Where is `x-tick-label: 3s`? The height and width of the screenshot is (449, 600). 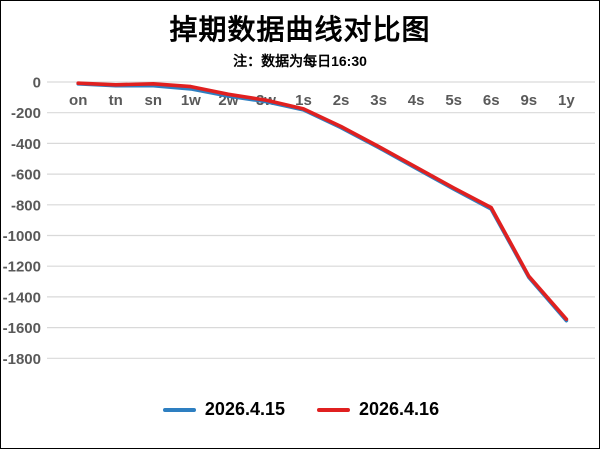
x-tick-label: 3s is located at coordinates (378, 100).